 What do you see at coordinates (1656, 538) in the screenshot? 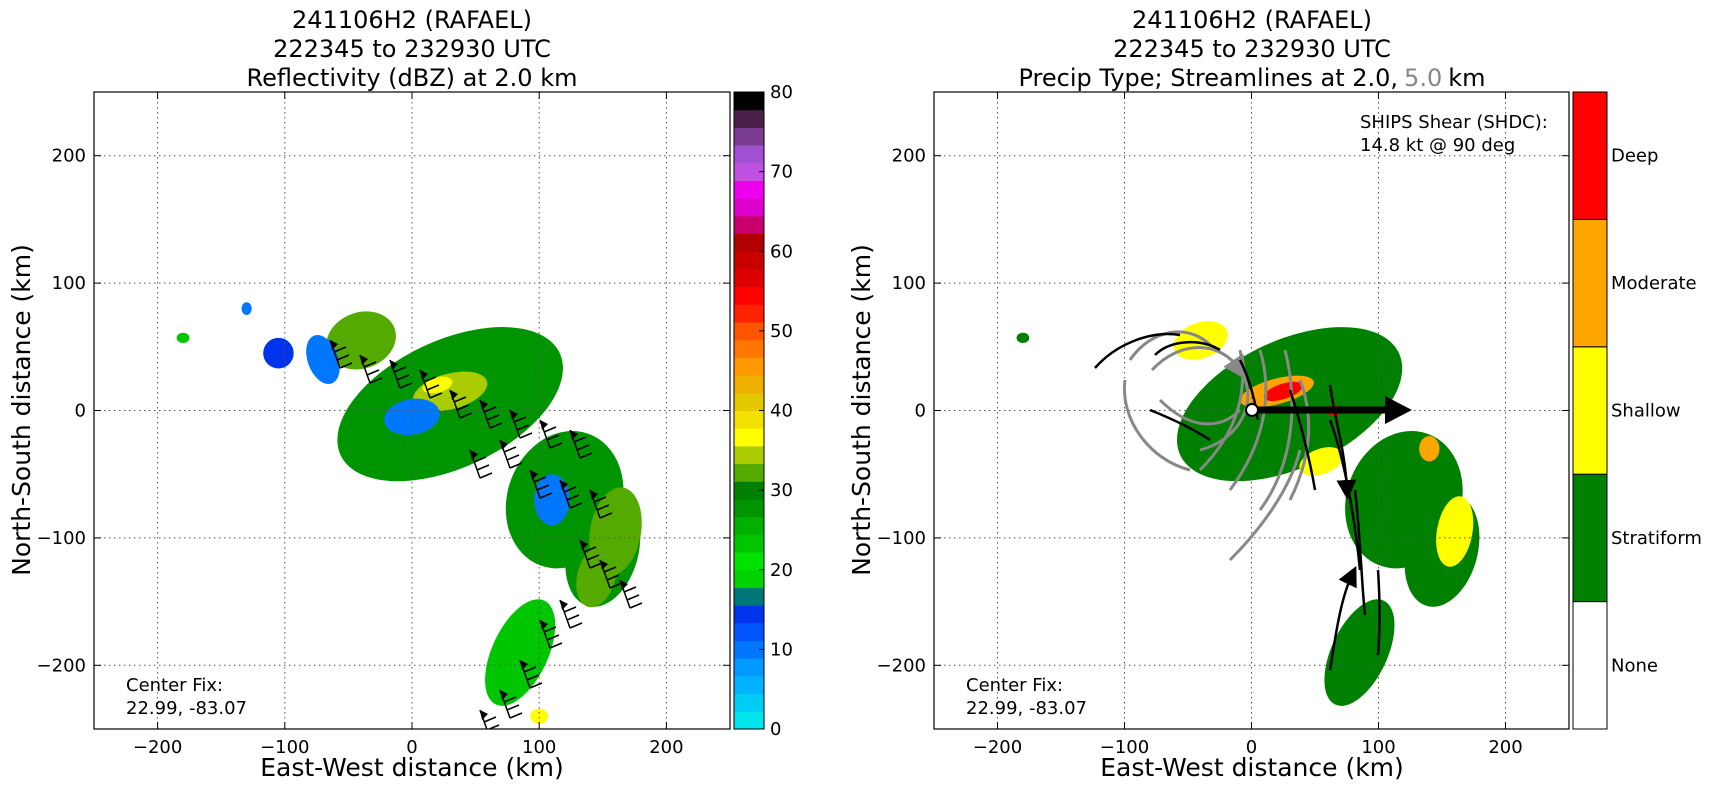
I see `category-label: Stratiform` at bounding box center [1656, 538].